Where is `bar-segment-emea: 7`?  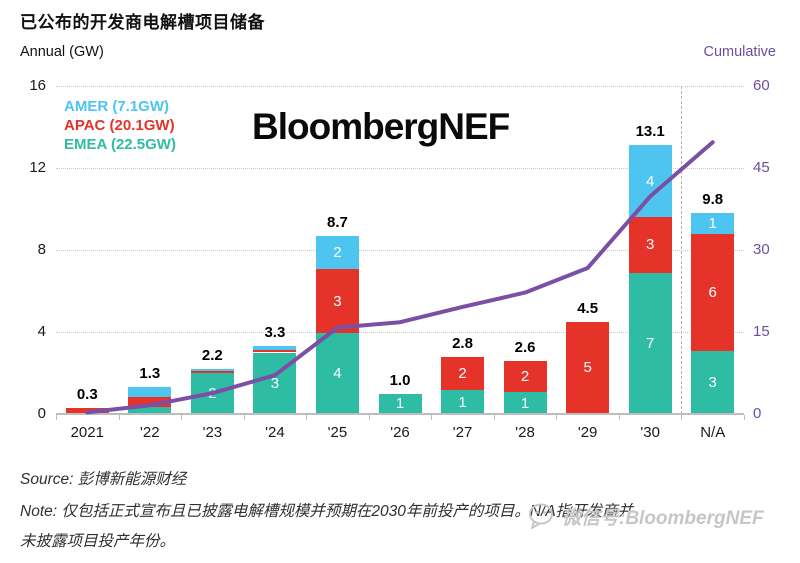 bar-segment-emea: 7 is located at coordinates (650, 343).